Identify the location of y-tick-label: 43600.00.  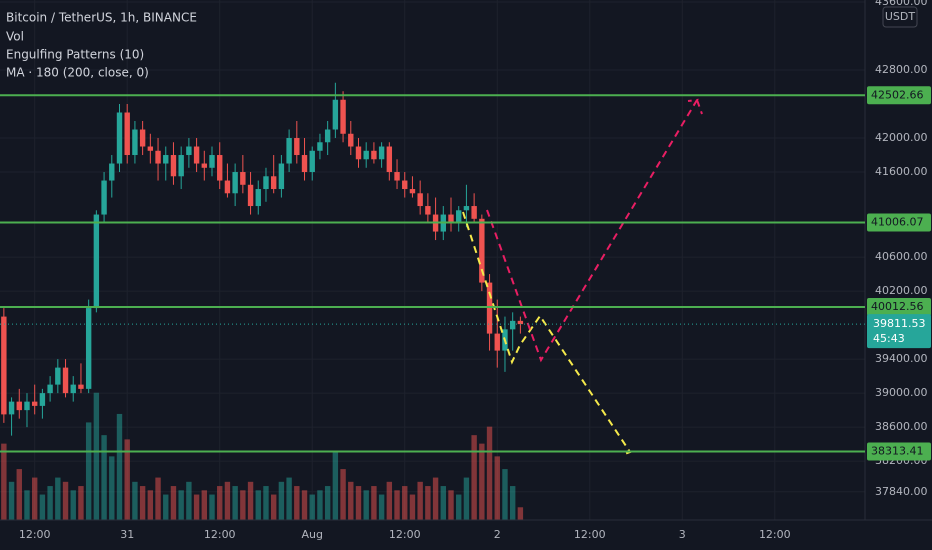
(901, 4).